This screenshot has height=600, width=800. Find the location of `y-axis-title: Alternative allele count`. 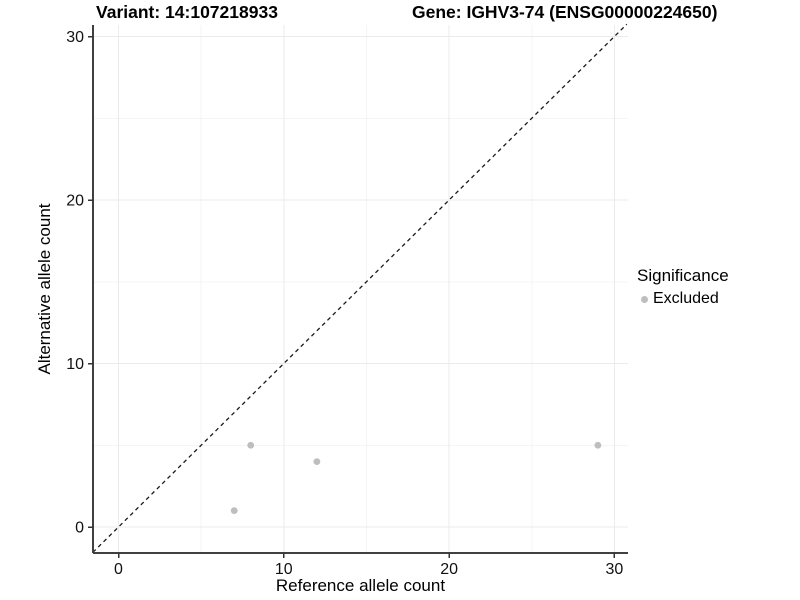

y-axis-title: Alternative allele count is located at coordinates (44, 289).